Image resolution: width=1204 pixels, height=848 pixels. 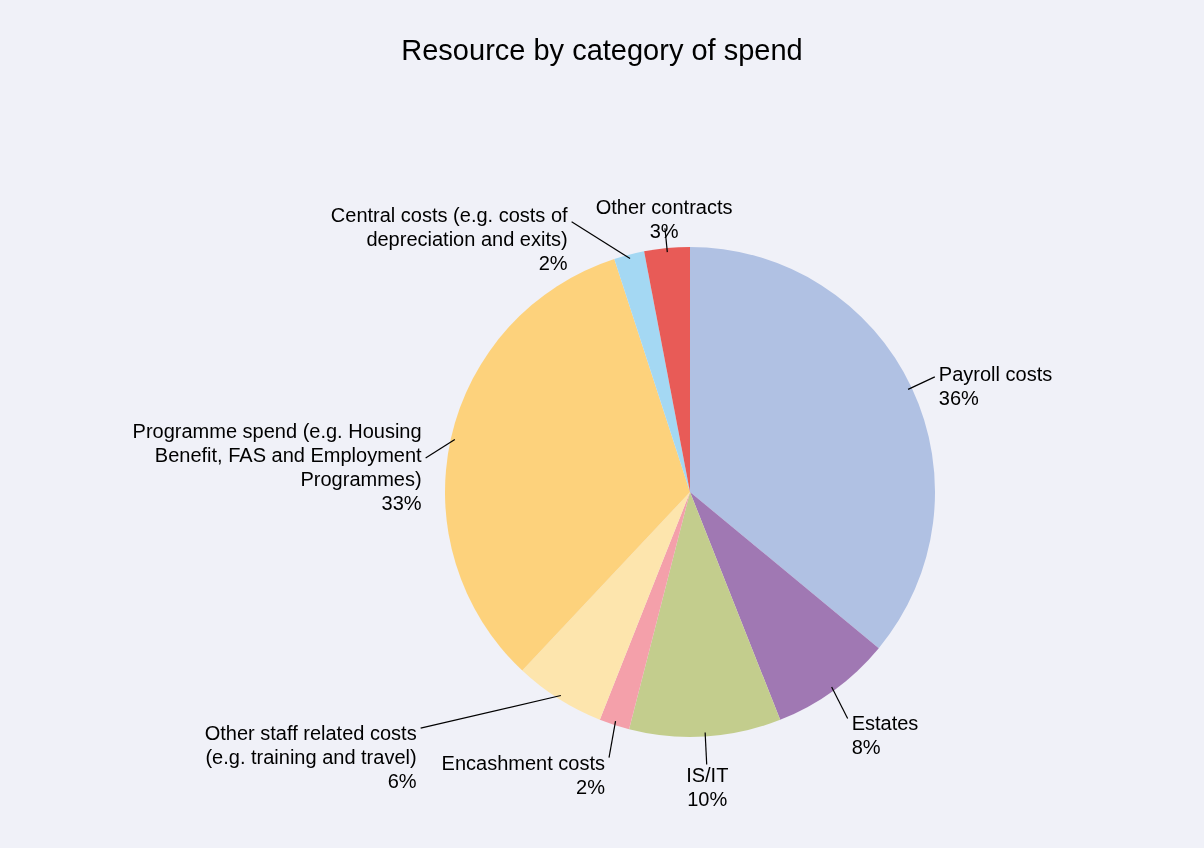 What do you see at coordinates (664, 207) in the screenshot?
I see `slice-label: Other contracts` at bounding box center [664, 207].